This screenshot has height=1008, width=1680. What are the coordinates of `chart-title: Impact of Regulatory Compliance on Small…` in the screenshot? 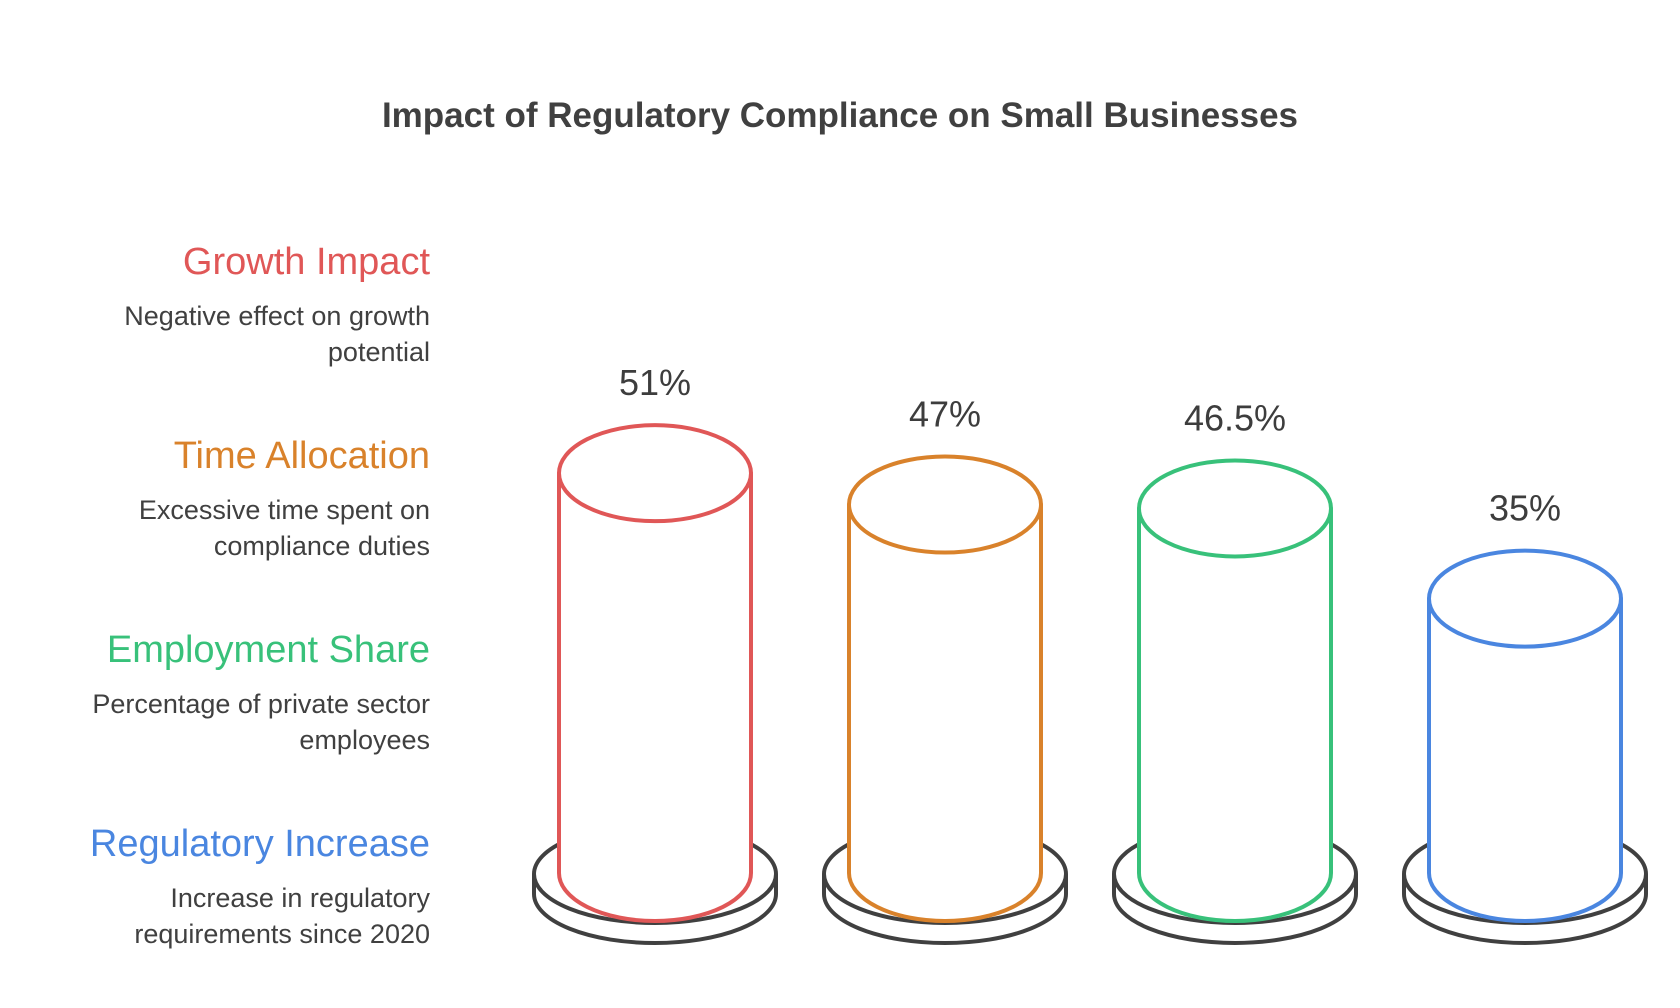 It's located at (840, 115).